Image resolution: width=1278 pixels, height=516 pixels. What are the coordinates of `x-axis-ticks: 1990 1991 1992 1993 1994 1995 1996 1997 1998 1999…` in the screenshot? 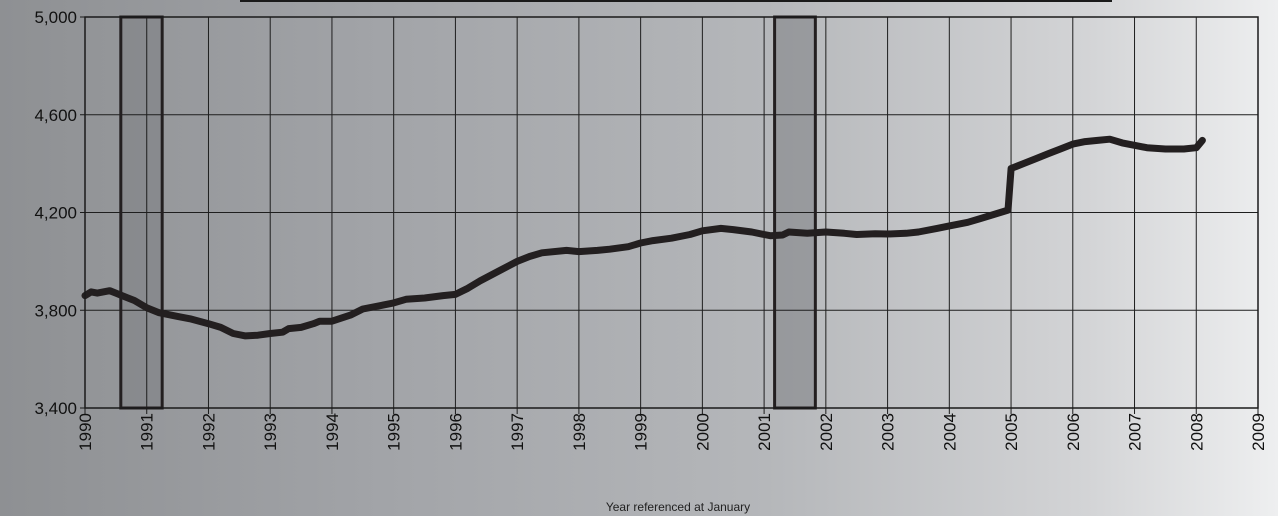 It's located at (672, 432).